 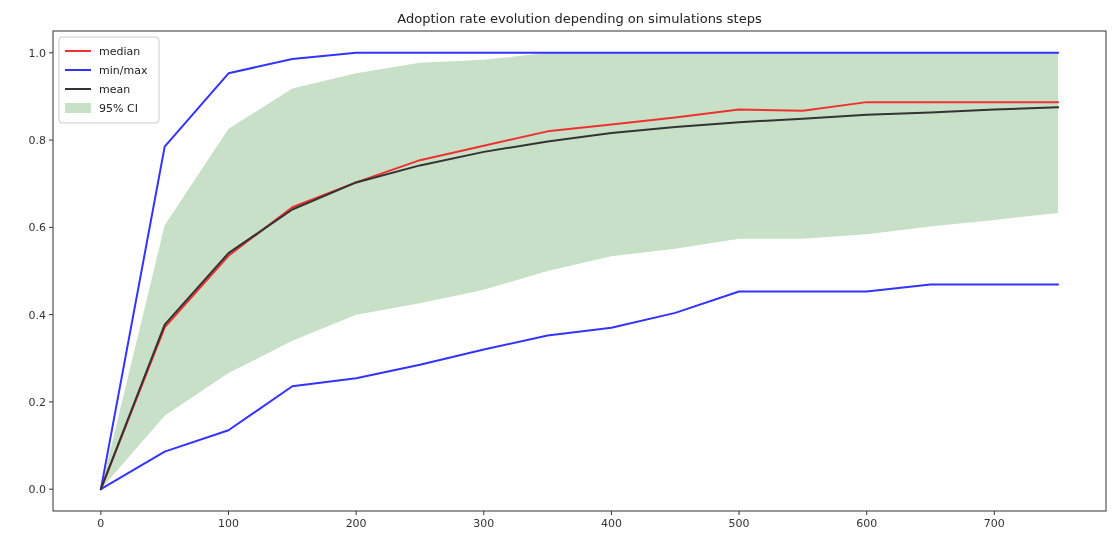 What do you see at coordinates (579, 18) in the screenshot?
I see `chart-title: Adoption rate evolution depending on simulations steps` at bounding box center [579, 18].